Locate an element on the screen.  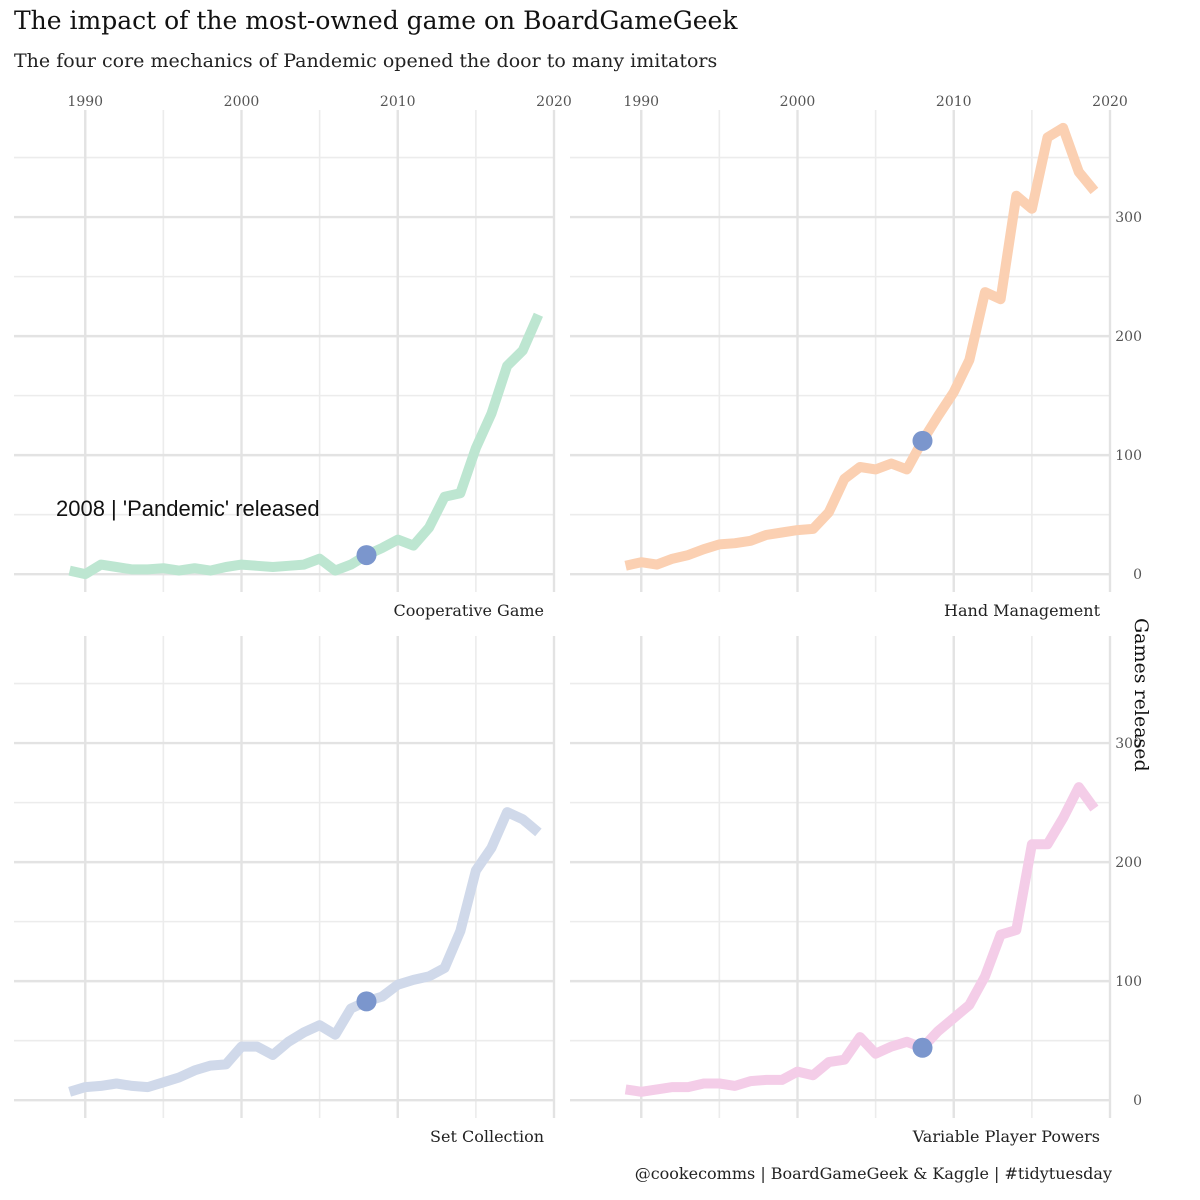
series-line-hand-management is located at coordinates (861, 346).